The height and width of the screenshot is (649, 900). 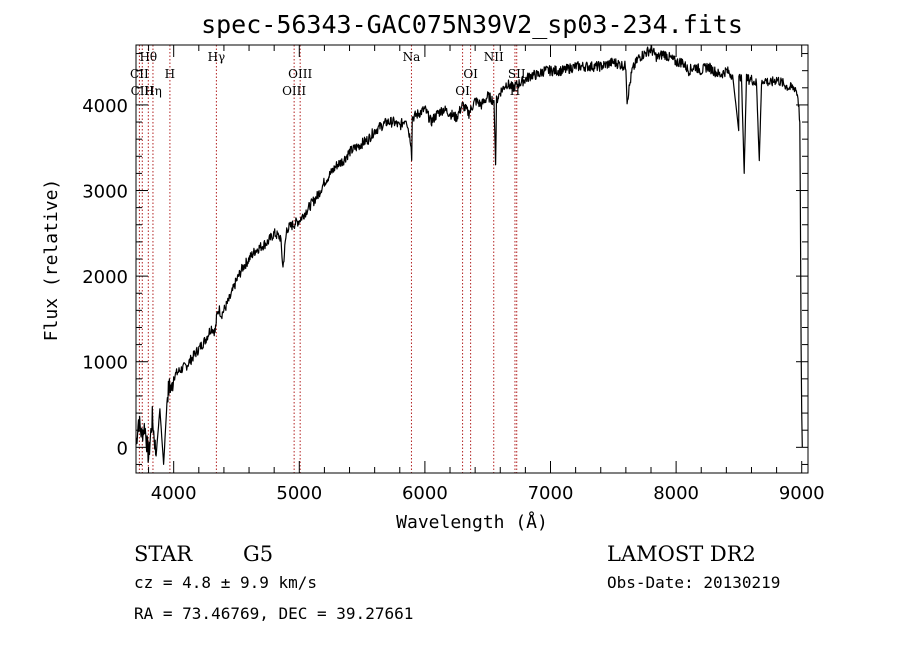 What do you see at coordinates (551, 493) in the screenshot?
I see `x-tick-label: 7000` at bounding box center [551, 493].